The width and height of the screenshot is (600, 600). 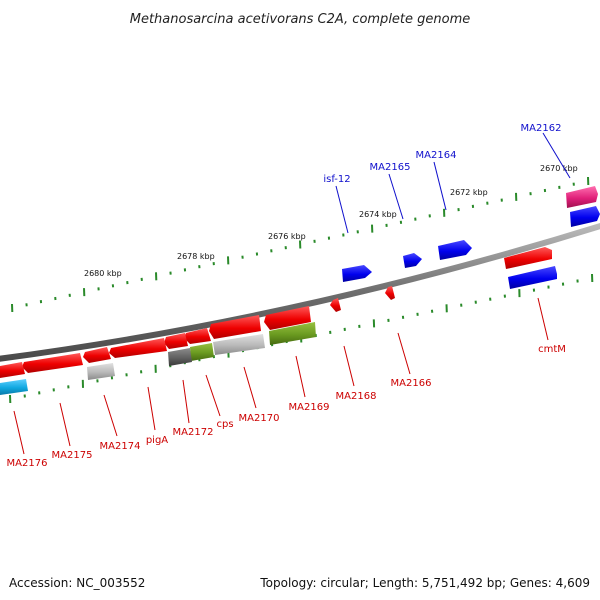 I want to click on leader-lines-top, so click(x=453, y=183).